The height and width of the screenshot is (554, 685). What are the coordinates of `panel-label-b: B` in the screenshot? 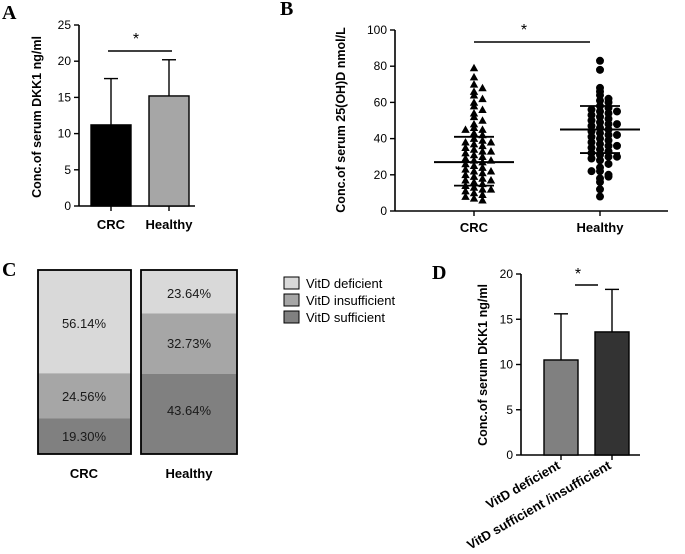 It's located at (286, 10).